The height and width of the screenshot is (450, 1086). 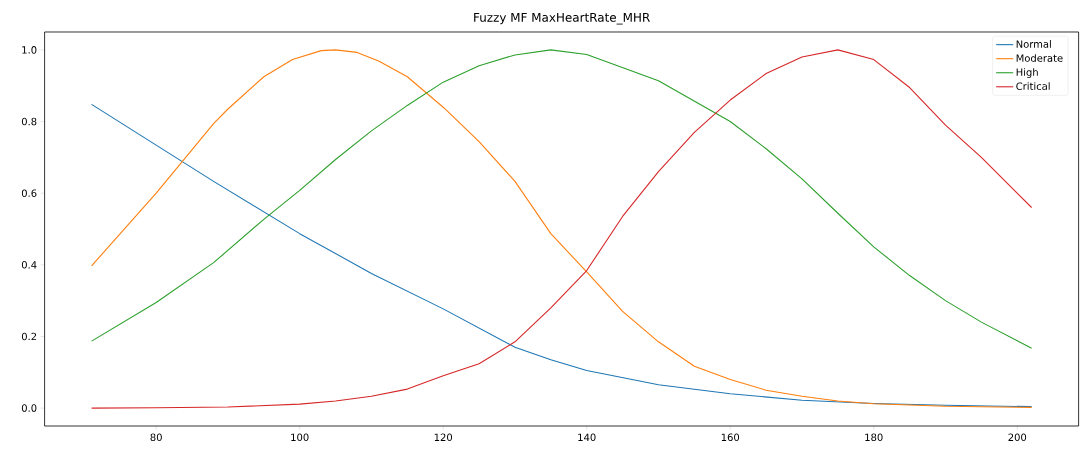 I want to click on x-tick-label: 100, so click(x=300, y=437).